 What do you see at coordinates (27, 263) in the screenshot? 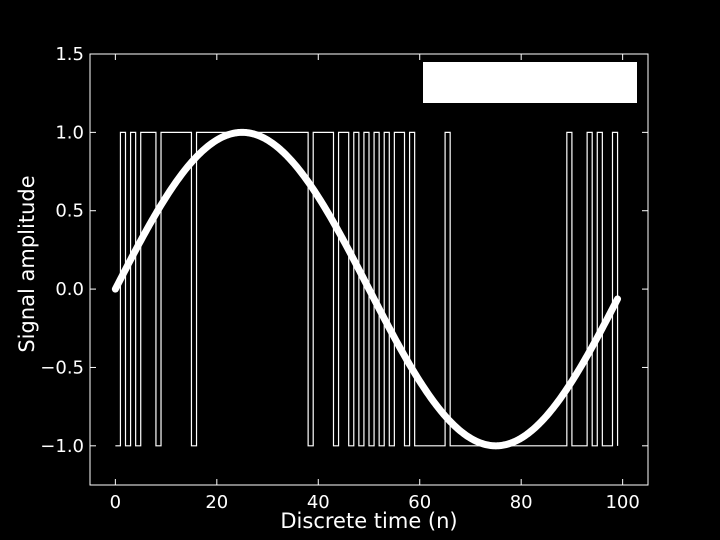
I see `y-axis-label: Signal amplitude` at bounding box center [27, 263].